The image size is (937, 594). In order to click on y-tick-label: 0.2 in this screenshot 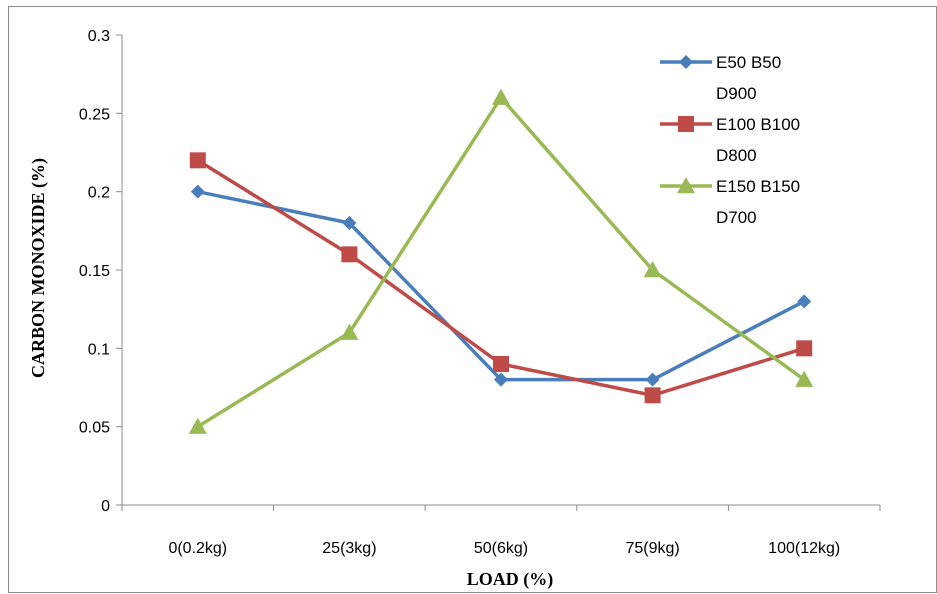, I will do `click(99, 193)`.